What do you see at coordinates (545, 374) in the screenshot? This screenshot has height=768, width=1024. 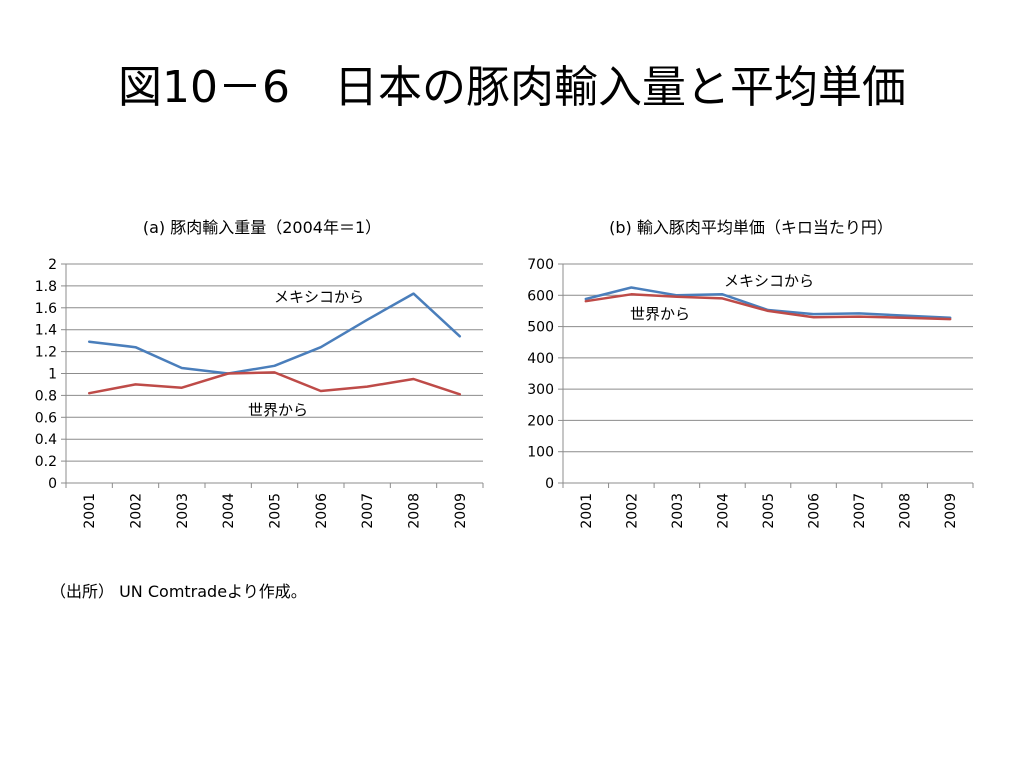 I see `chart-b-y-axis: 0 100 200 300 400 500 600 700` at bounding box center [545, 374].